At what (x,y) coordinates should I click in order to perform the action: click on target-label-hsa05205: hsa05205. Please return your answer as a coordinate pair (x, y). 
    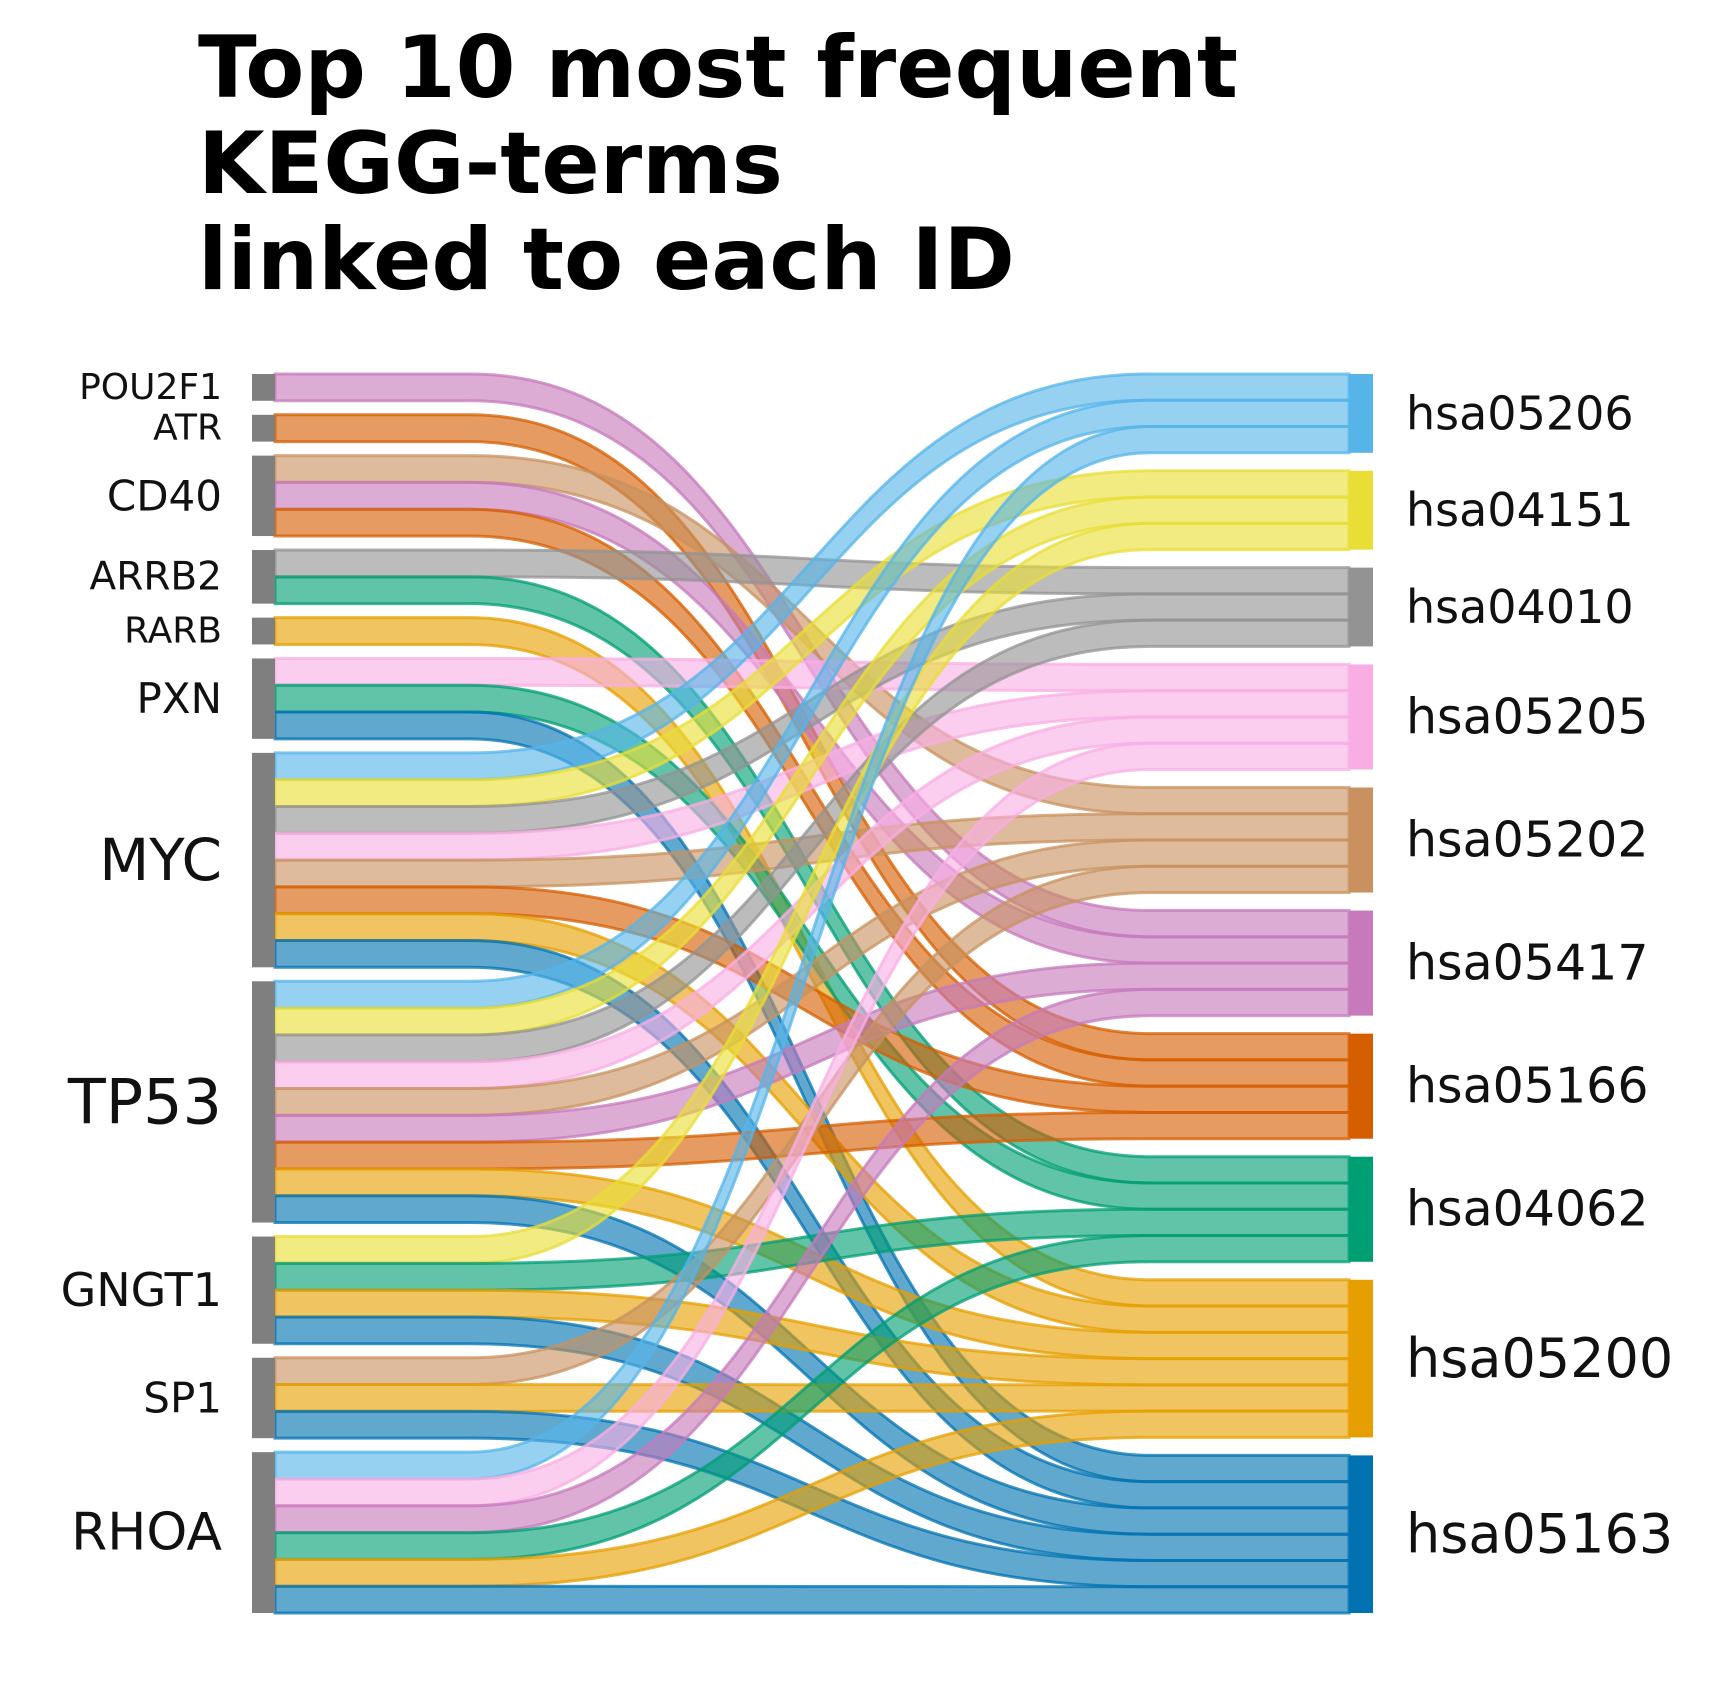
    Looking at the image, I should click on (1527, 716).